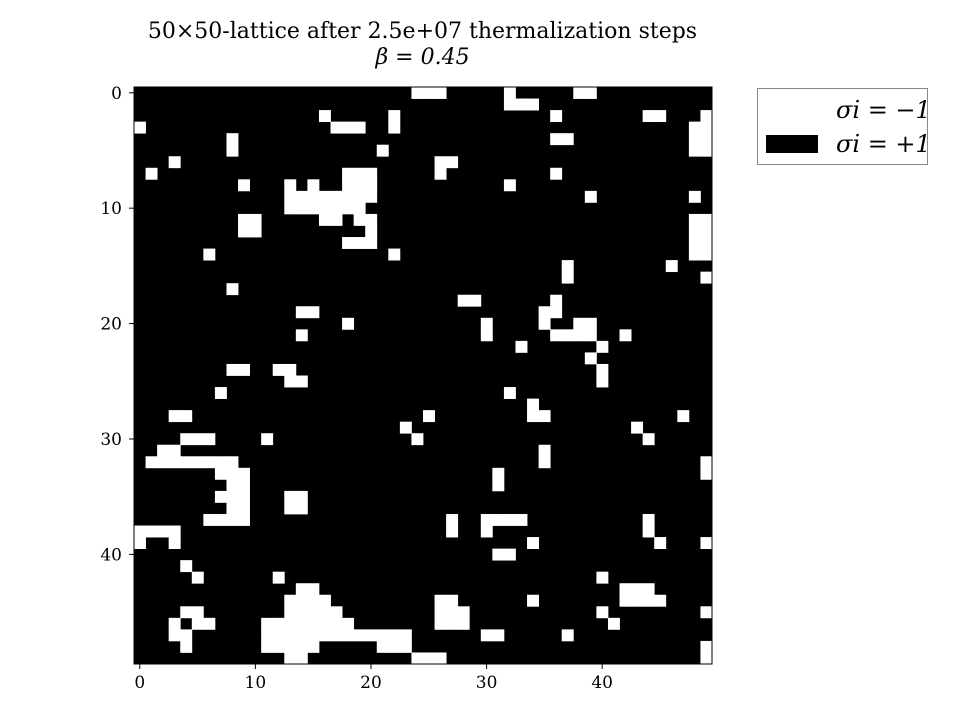  Describe the element at coordinates (602, 683) in the screenshot. I see `x-tick-label: 40` at that location.